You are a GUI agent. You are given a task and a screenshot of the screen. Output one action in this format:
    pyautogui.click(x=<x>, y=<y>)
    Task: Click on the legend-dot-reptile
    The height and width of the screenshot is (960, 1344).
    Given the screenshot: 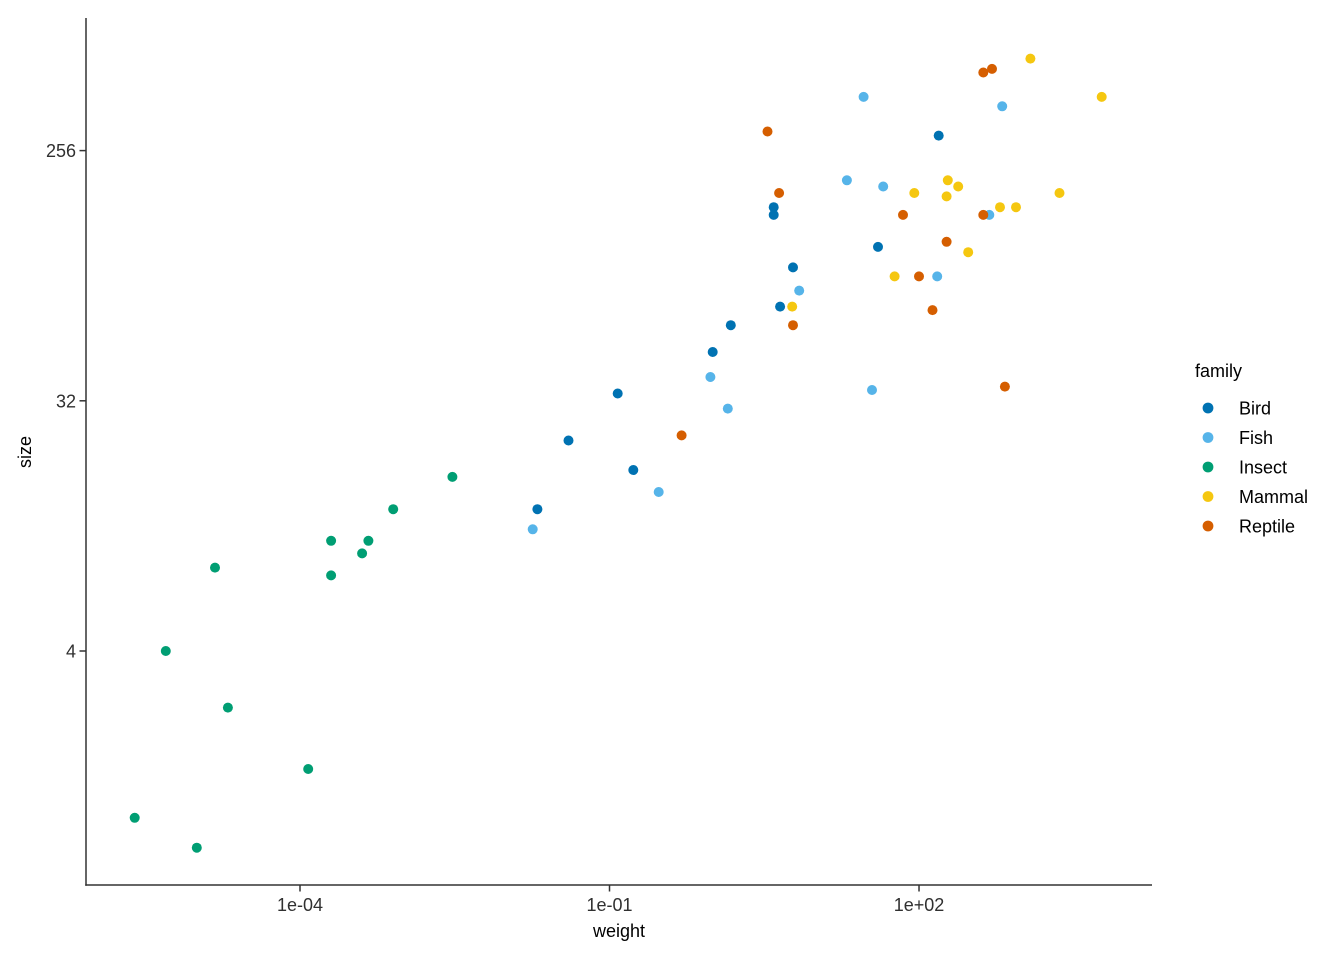 What is the action you would take?
    pyautogui.click(x=1208, y=526)
    